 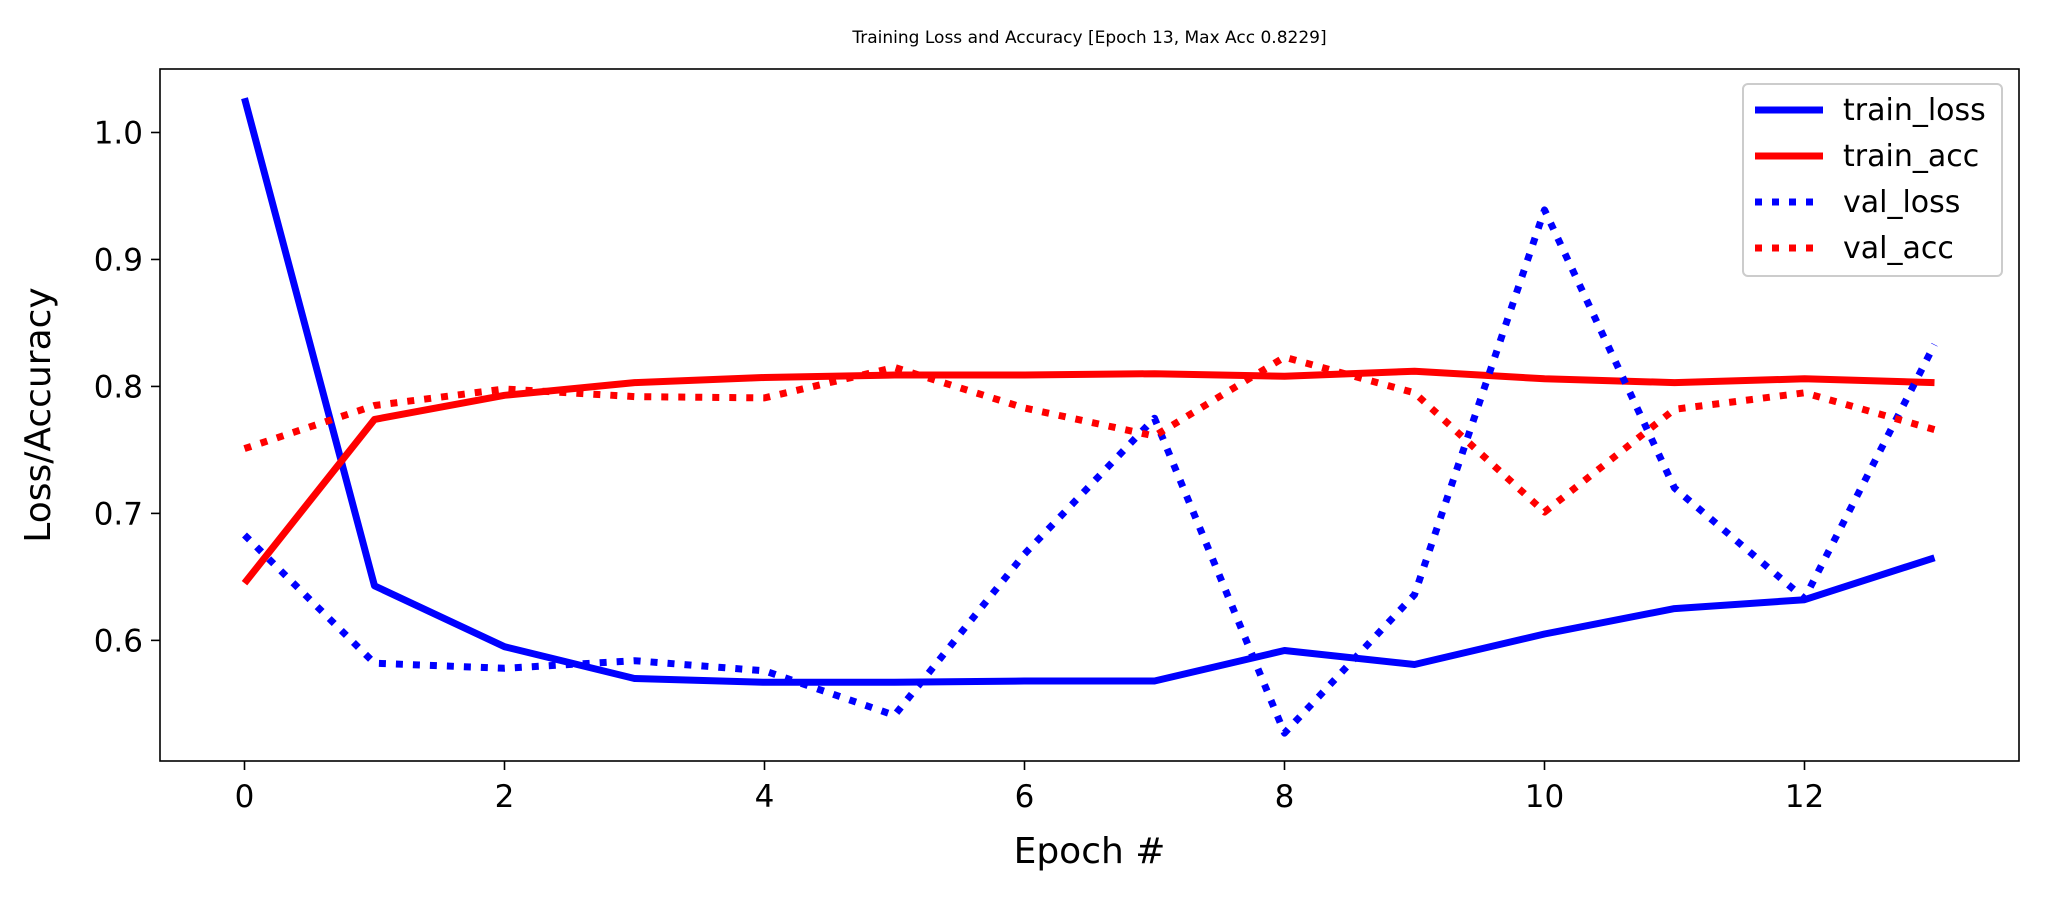 What do you see at coordinates (1285, 797) in the screenshot?
I see `x-tick-label: 8` at bounding box center [1285, 797].